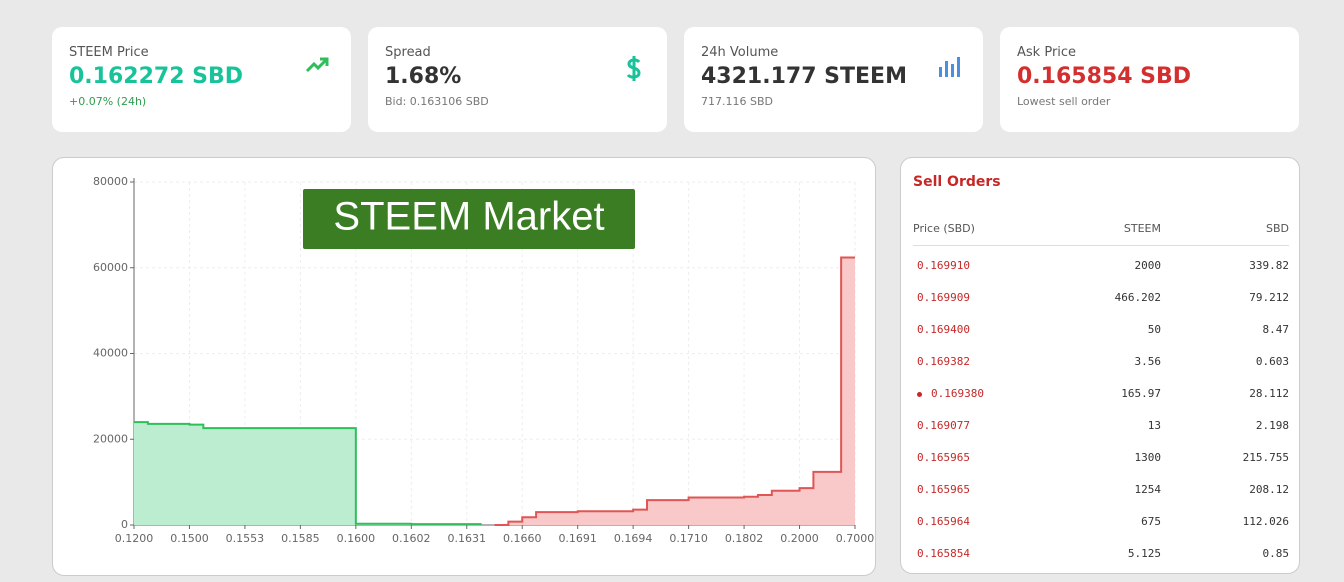  I want to click on card-label: Ask Price, so click(1047, 52).